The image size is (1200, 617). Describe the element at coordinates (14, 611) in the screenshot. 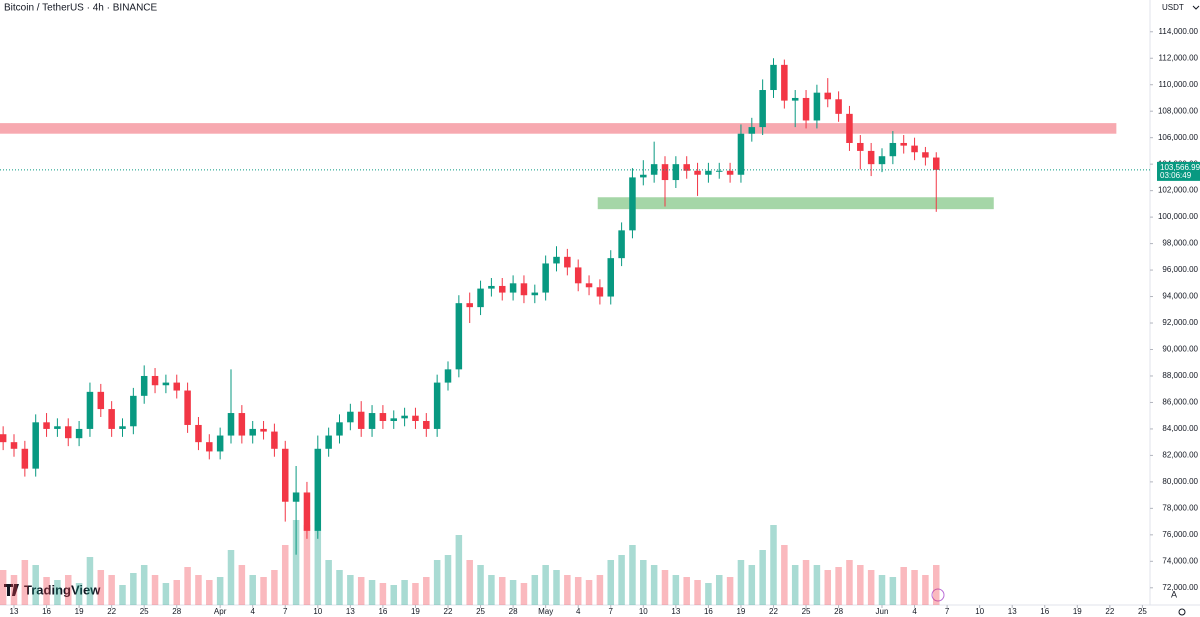

I see `x-tick-label: 13` at that location.